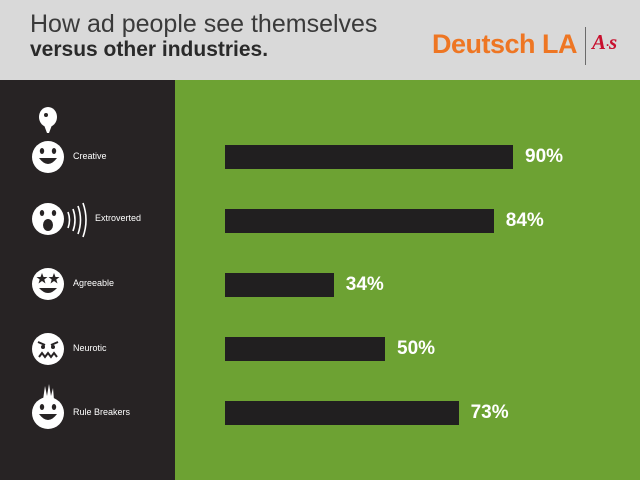  What do you see at coordinates (102, 412) in the screenshot?
I see `category-label: Rule Breakers` at bounding box center [102, 412].